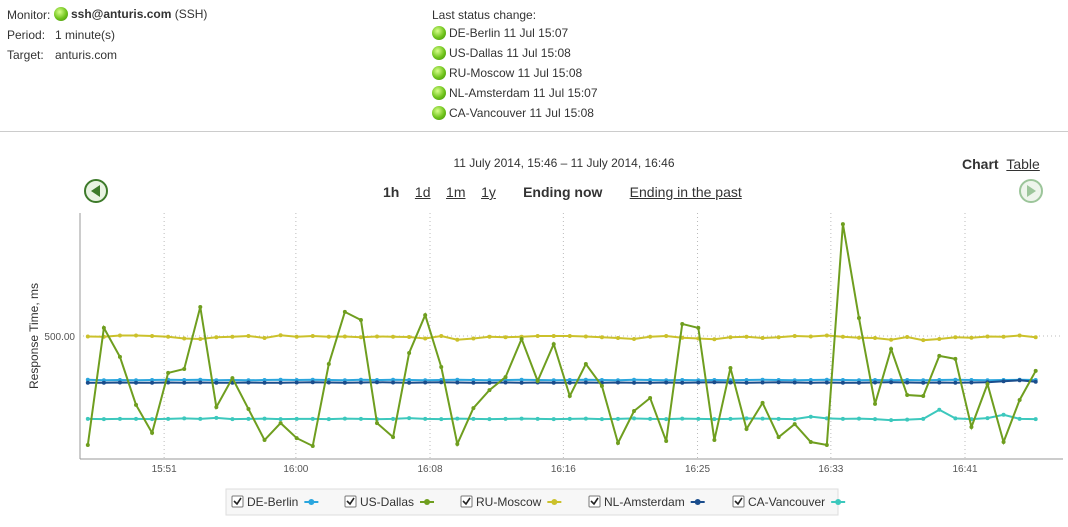 The width and height of the screenshot is (1068, 527). What do you see at coordinates (275, 502) in the screenshot?
I see `legend-item: DE-Berlin` at bounding box center [275, 502].